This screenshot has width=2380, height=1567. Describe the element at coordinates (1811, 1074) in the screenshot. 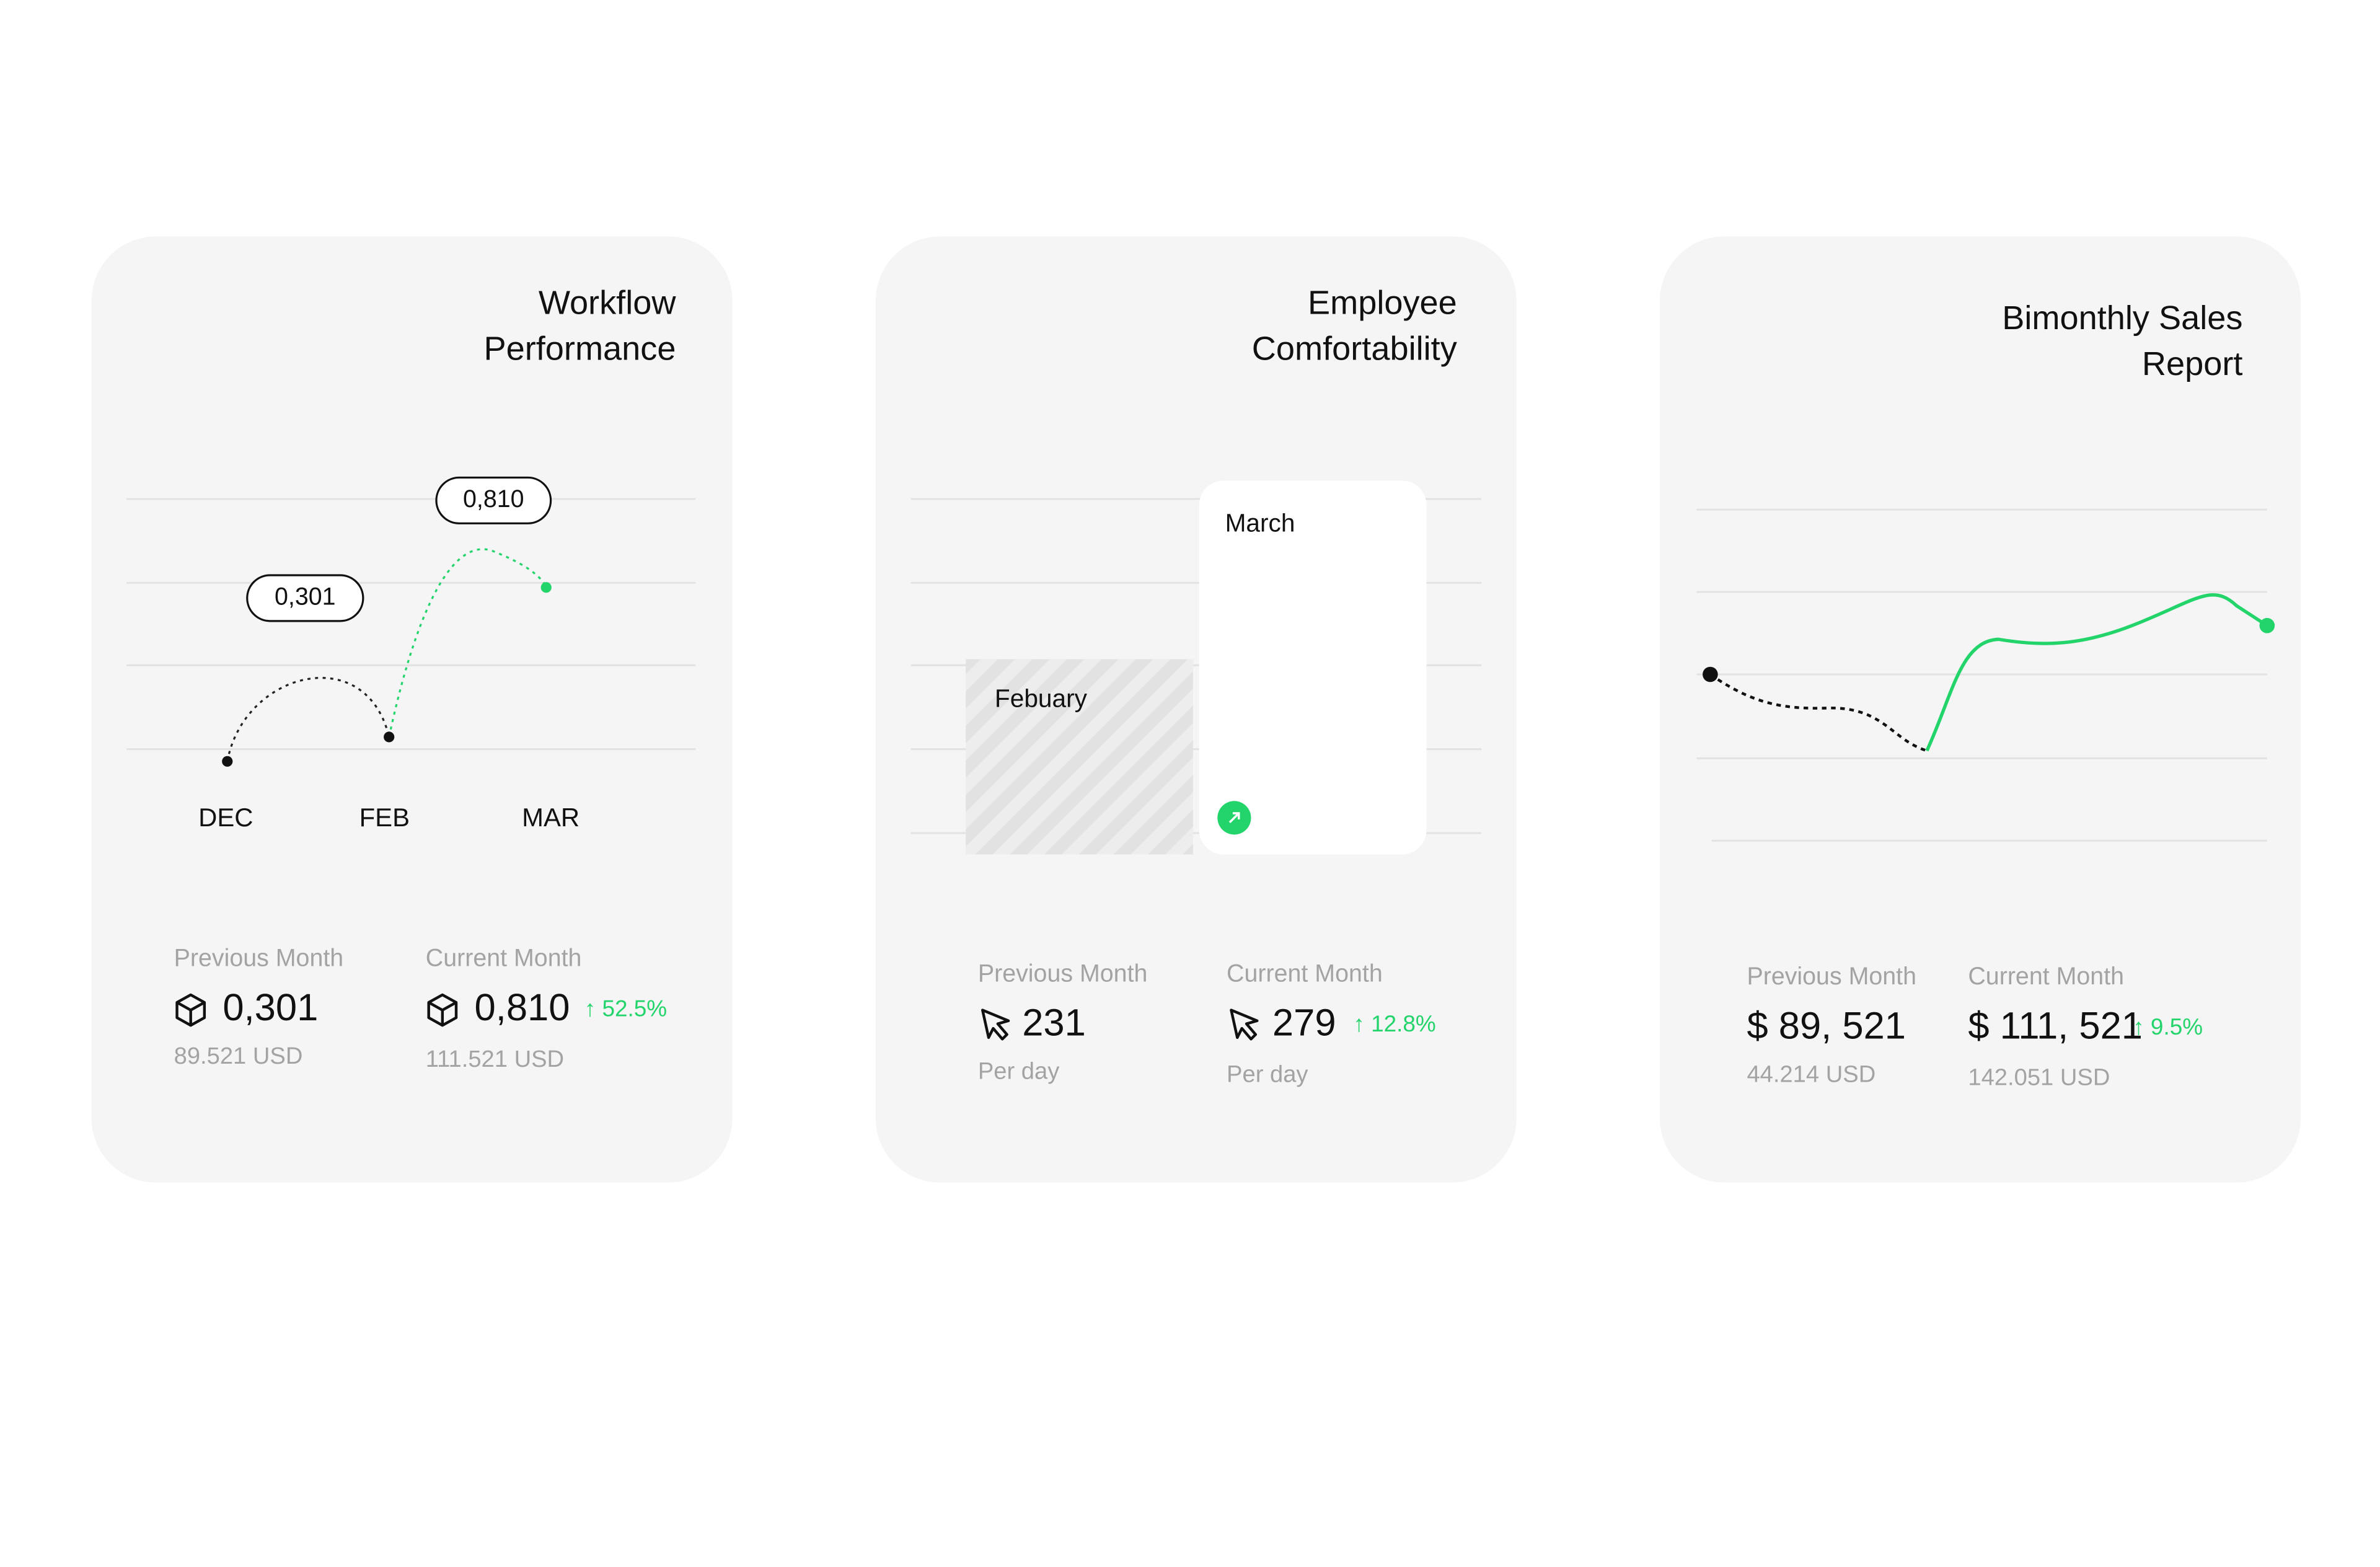

I see `stat-sub: 44.214 USD` at that location.